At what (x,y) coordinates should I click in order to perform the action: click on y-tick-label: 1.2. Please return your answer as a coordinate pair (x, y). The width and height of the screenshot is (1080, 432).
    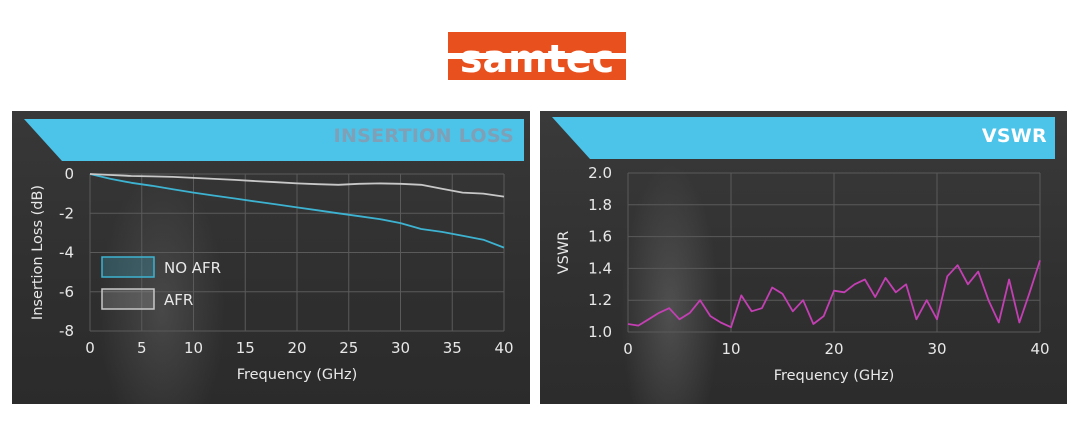
    Looking at the image, I should click on (600, 300).